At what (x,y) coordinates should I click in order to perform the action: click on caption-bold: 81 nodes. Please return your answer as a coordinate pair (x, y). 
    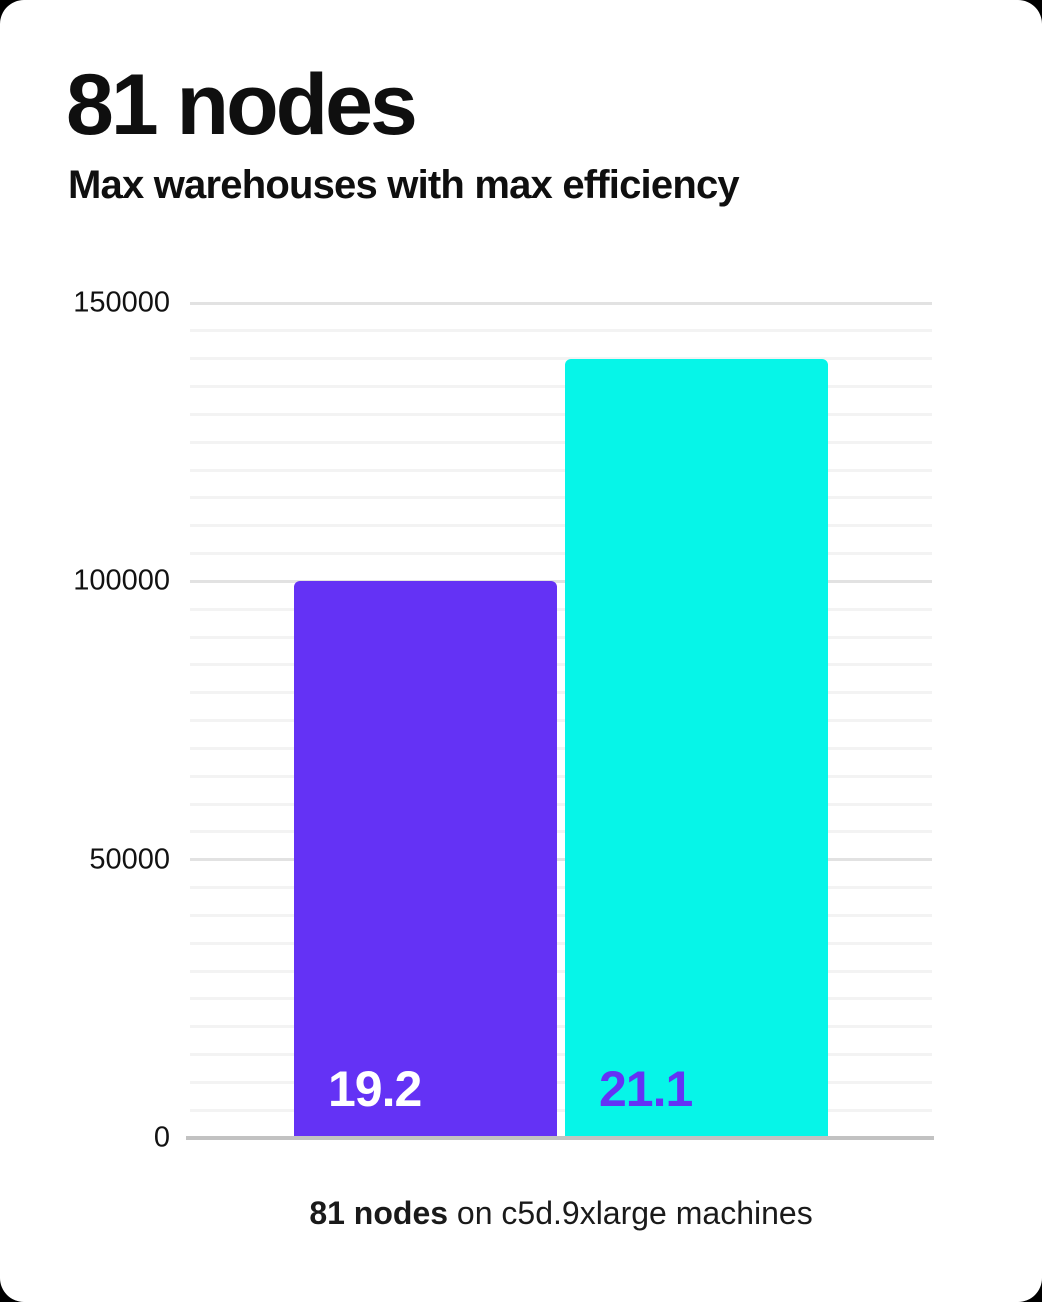
    Looking at the image, I should click on (379, 1213).